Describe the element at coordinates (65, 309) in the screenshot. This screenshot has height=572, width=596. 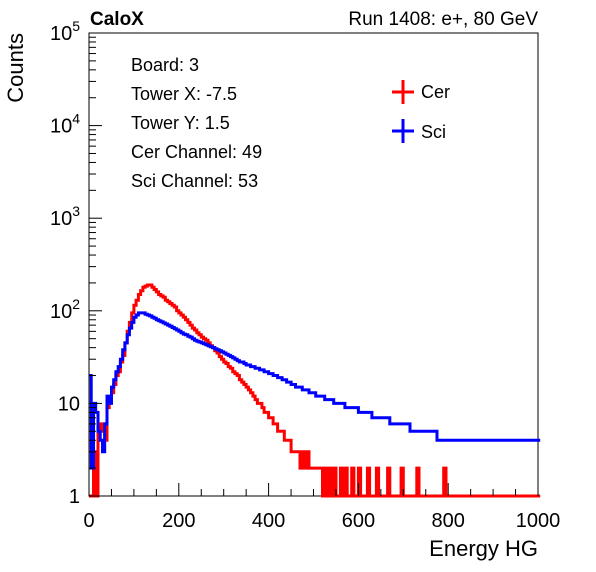
I see `y-tick-label-100: 10²` at that location.